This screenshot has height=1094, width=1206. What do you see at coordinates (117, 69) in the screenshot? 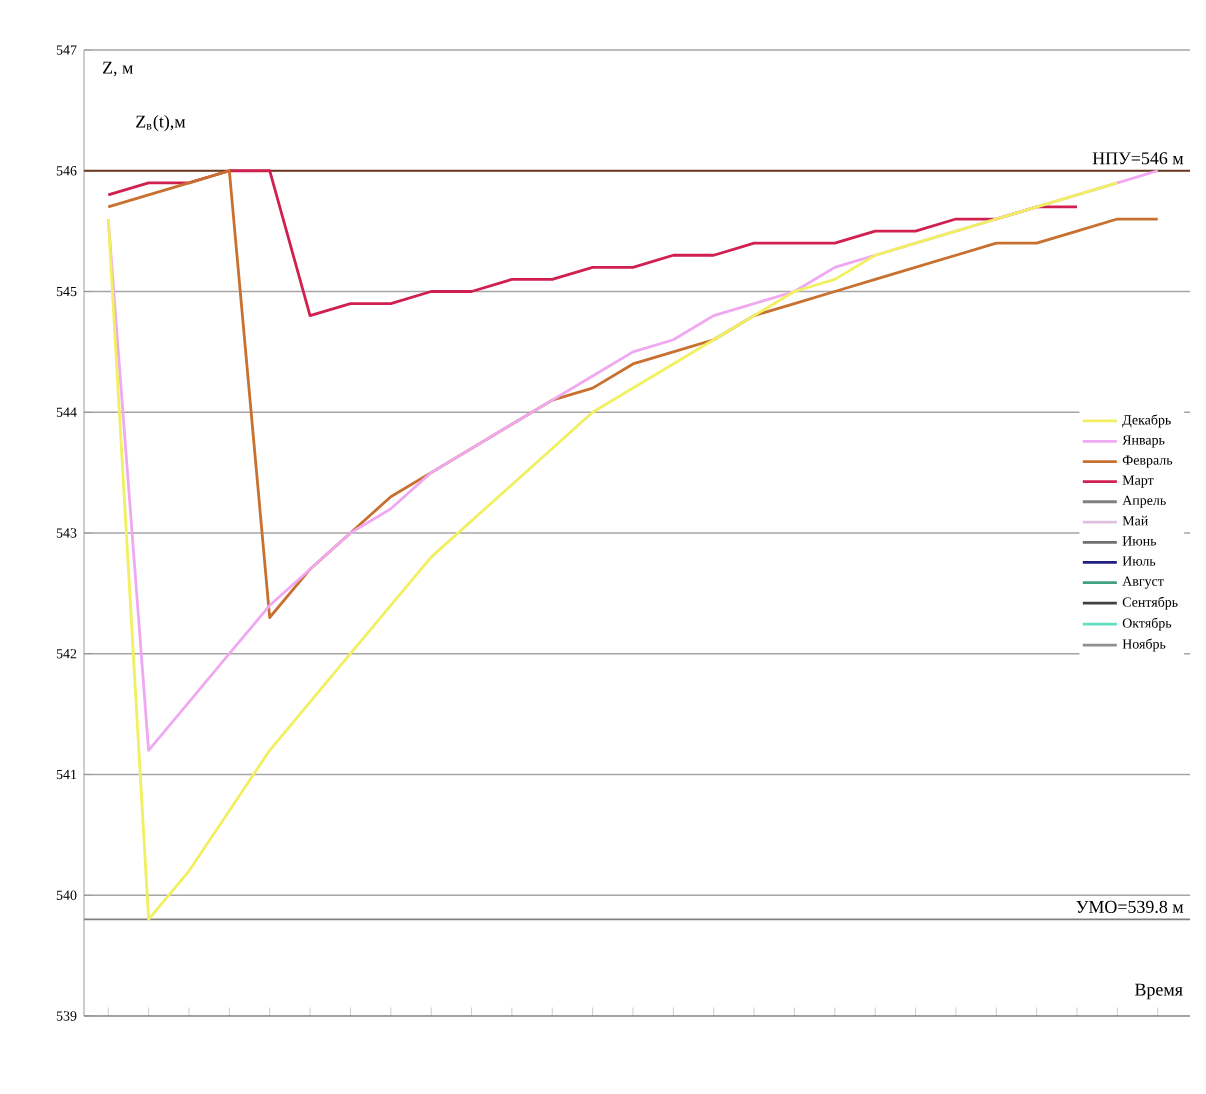
I see `y-axis-title: Z, м` at bounding box center [117, 69].